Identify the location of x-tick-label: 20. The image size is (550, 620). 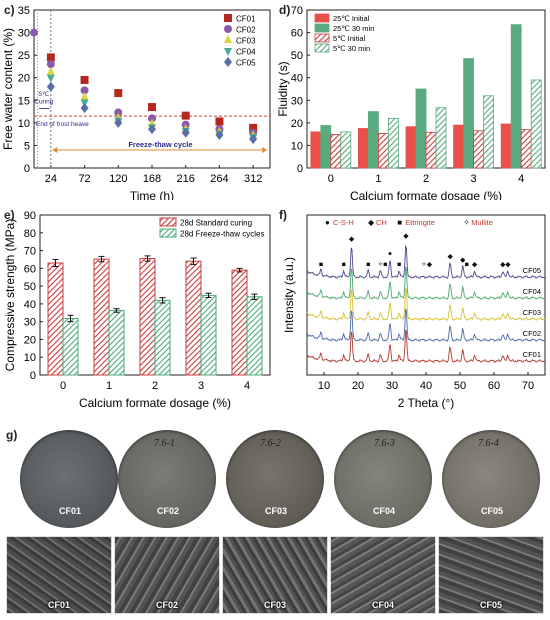
(358, 386).